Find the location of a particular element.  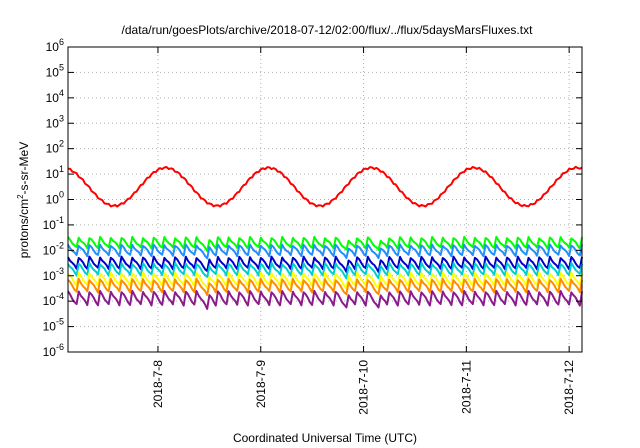

y-tick-label-exponent: -1 is located at coordinates (60, 220).